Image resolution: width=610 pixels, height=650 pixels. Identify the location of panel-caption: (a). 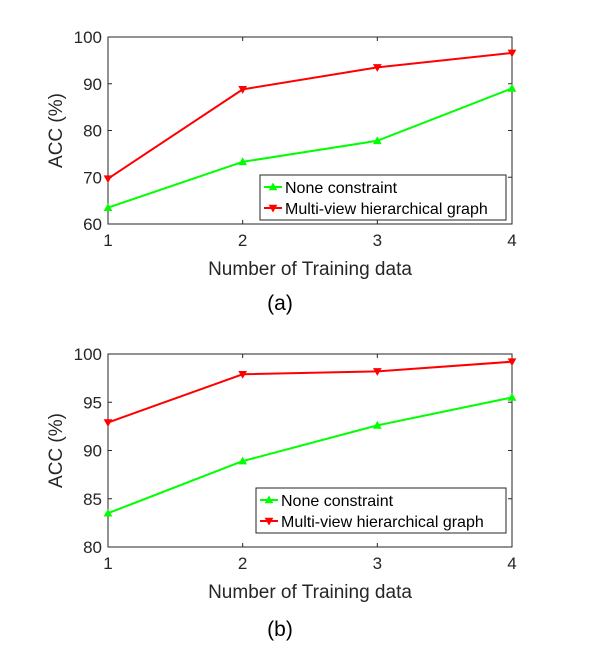
(280, 303).